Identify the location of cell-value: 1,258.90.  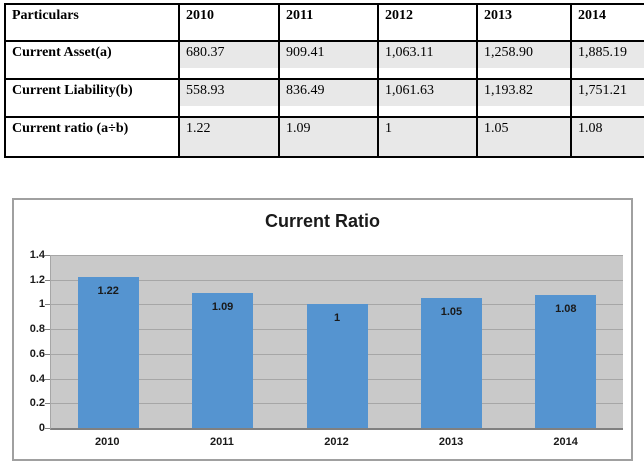
(524, 55).